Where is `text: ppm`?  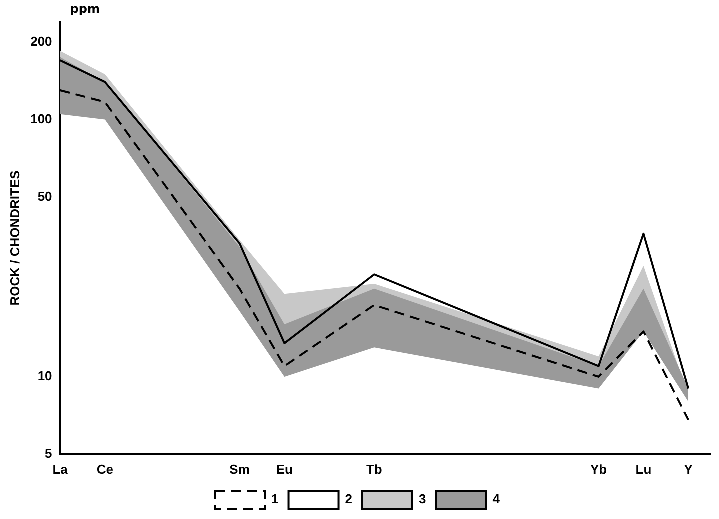
text: ppm is located at coordinates (85, 9).